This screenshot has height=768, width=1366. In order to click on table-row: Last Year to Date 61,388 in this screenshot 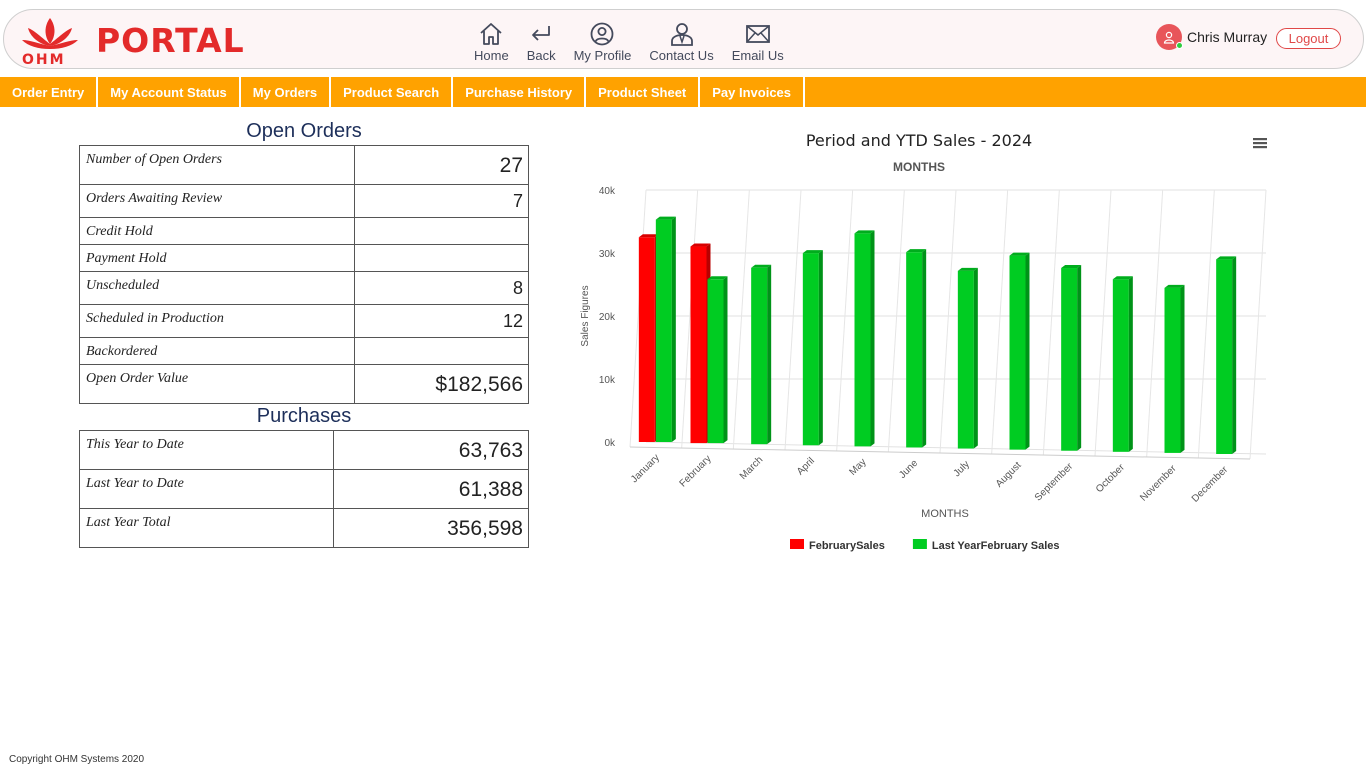, I will do `click(304, 489)`.